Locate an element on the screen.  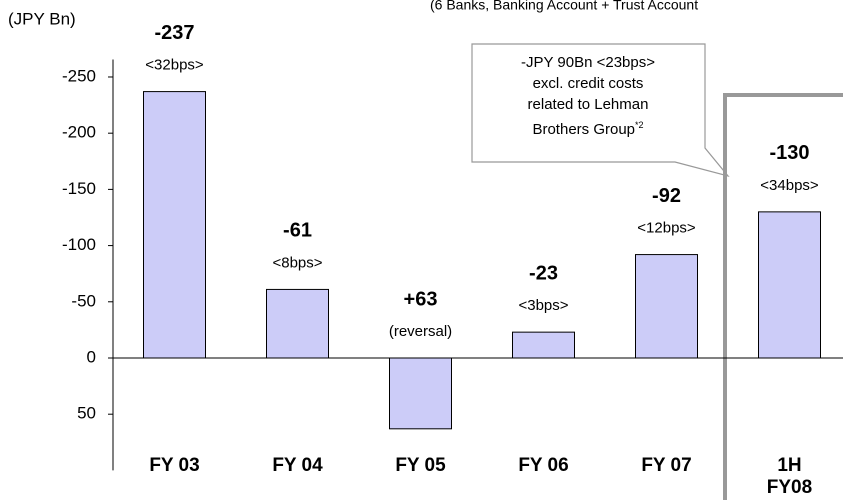
x-tick-label: FY 05 is located at coordinates (420, 465).